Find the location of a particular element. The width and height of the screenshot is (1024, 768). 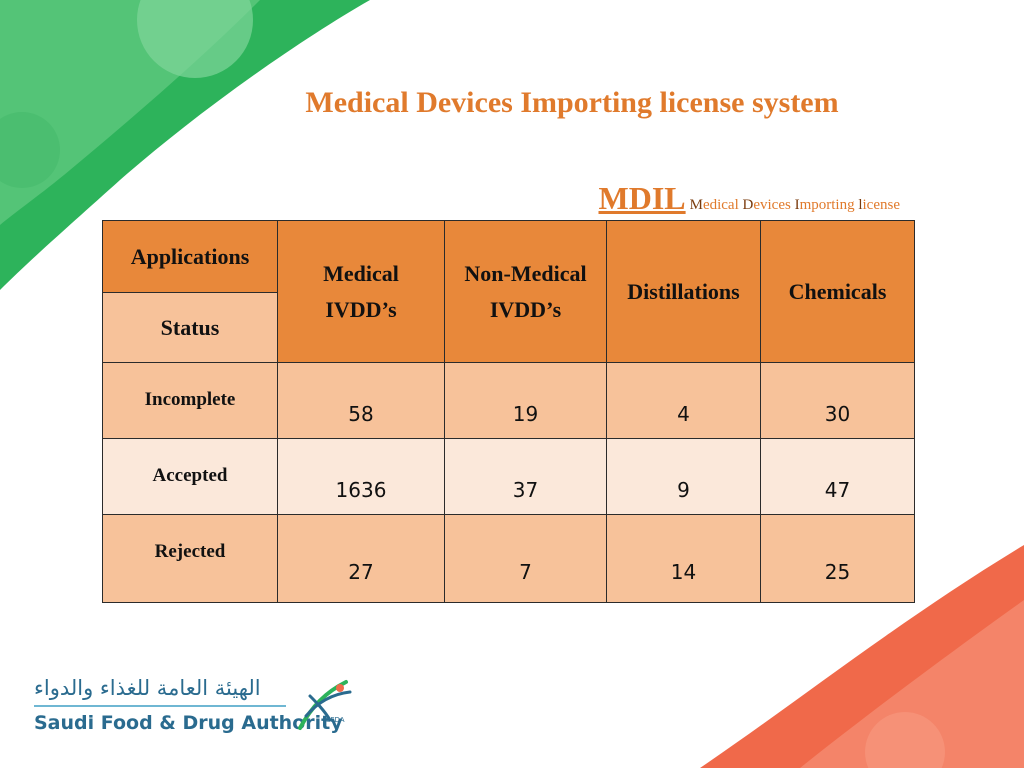

header-non-medical-ivdd: Non-Medical IVDD’s is located at coordinates (525, 291).